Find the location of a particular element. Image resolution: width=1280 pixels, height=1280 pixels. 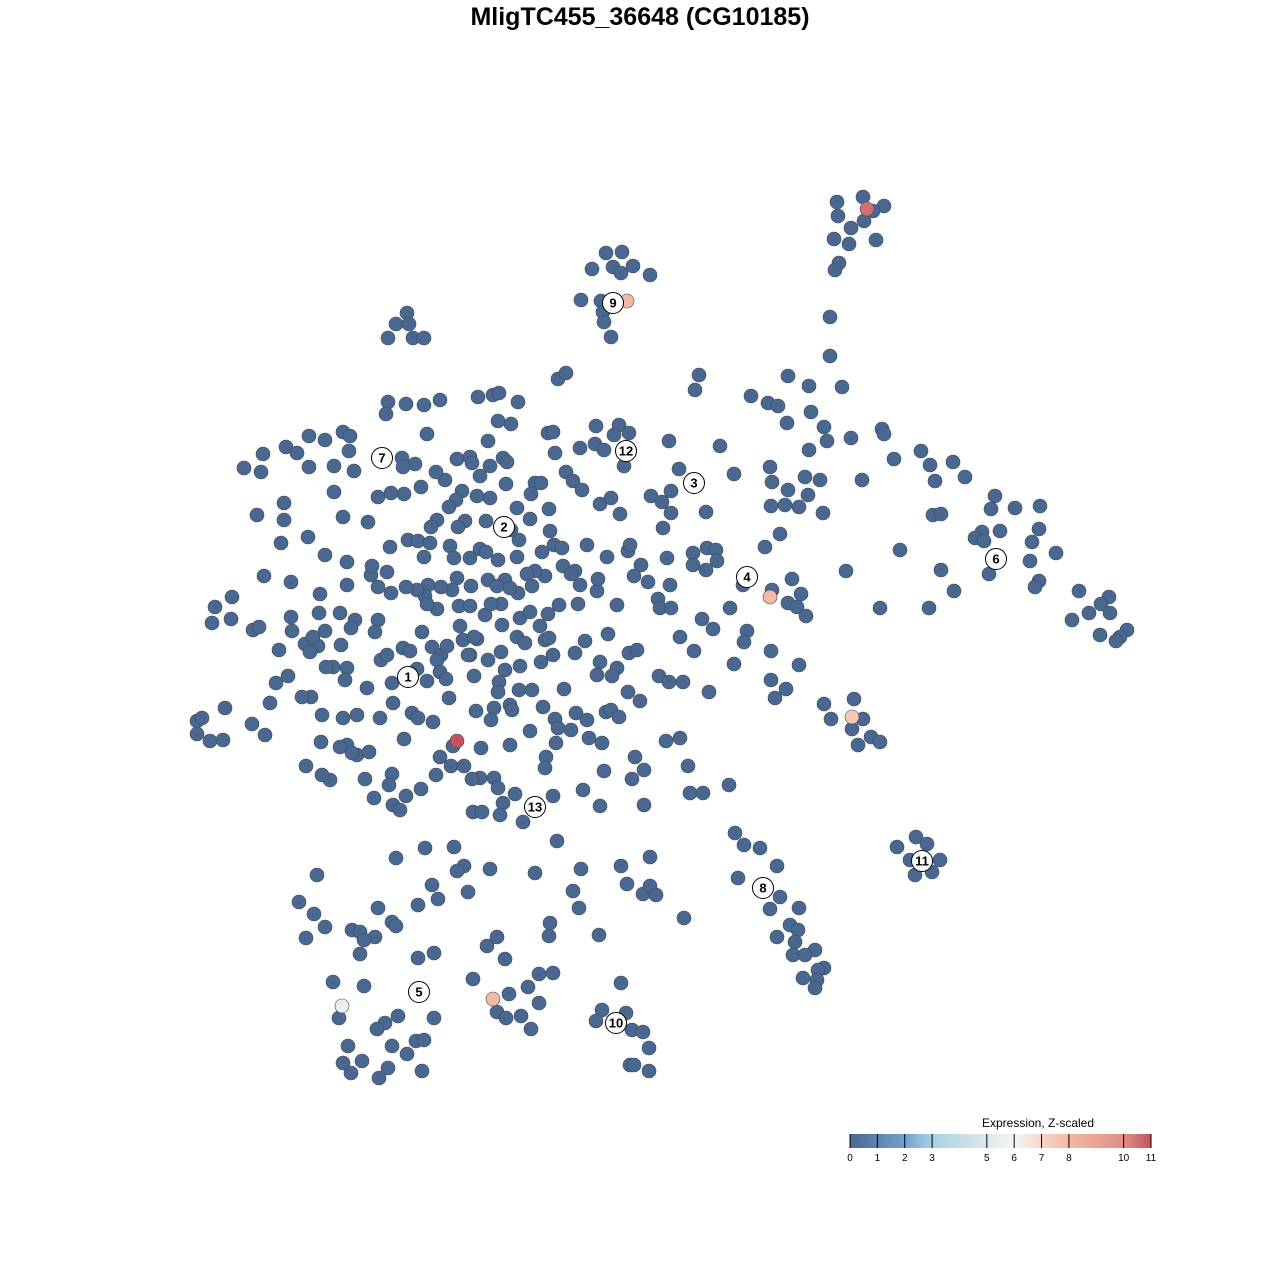

colorbar-gradient is located at coordinates (1000, 1141).